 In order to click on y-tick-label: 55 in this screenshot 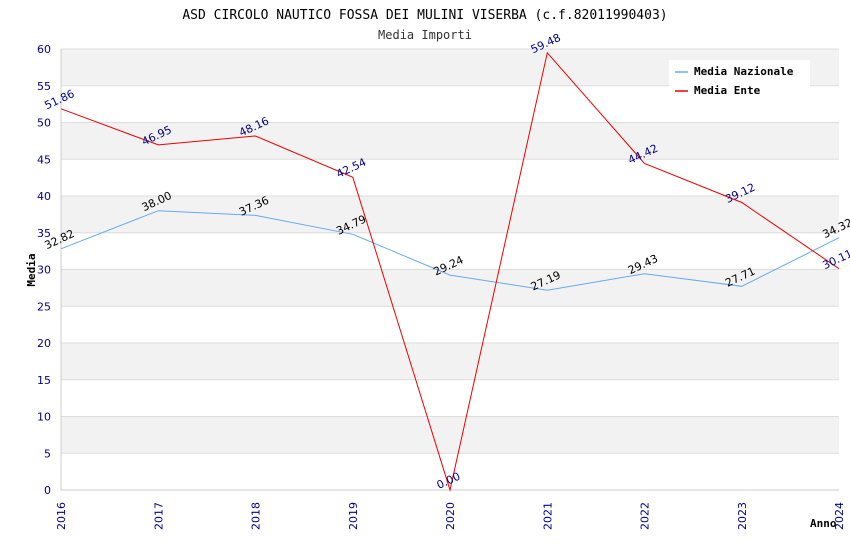, I will do `click(44, 86)`.